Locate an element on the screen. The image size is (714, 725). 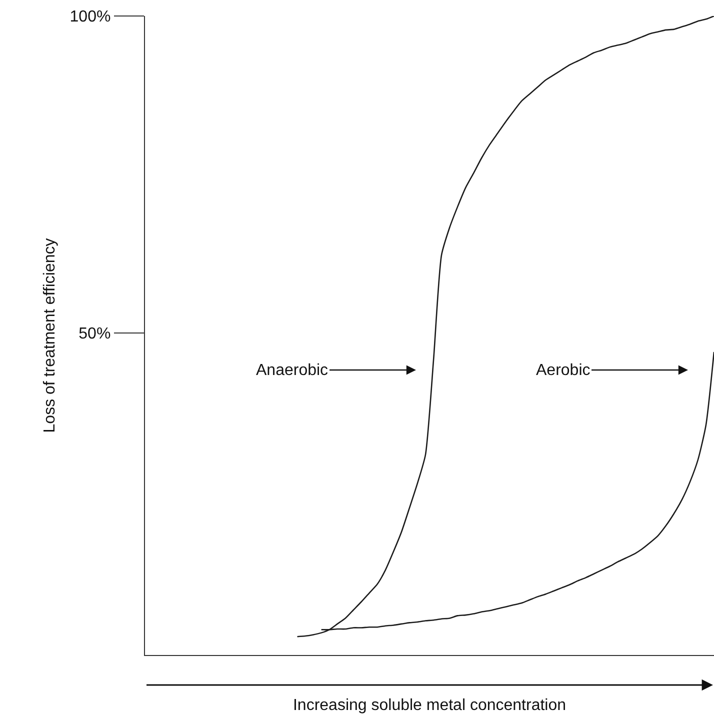
y-tick-label: 50% is located at coordinates (94, 334).